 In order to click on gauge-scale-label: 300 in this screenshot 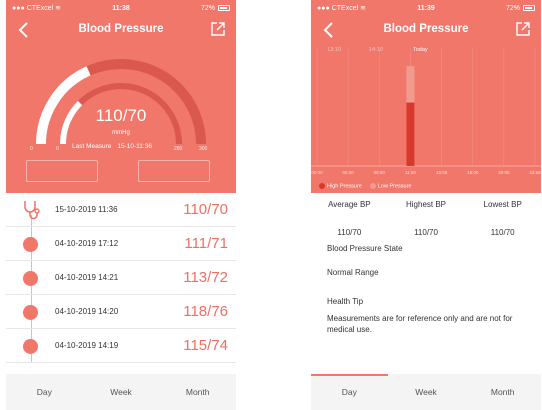, I will do `click(203, 149)`.